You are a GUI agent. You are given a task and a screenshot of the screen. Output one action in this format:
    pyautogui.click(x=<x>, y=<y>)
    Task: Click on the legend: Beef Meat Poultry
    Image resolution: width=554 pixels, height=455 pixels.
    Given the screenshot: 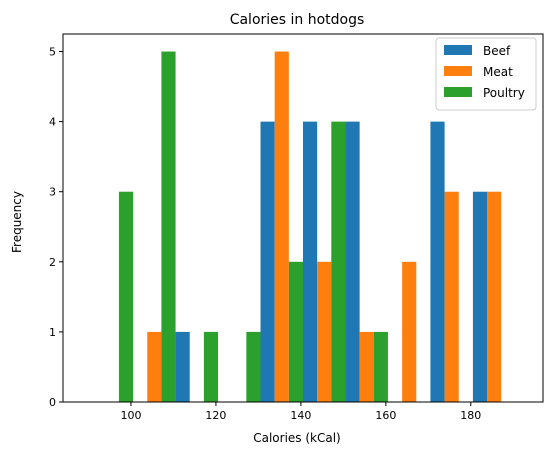 What is the action you would take?
    pyautogui.click(x=486, y=74)
    